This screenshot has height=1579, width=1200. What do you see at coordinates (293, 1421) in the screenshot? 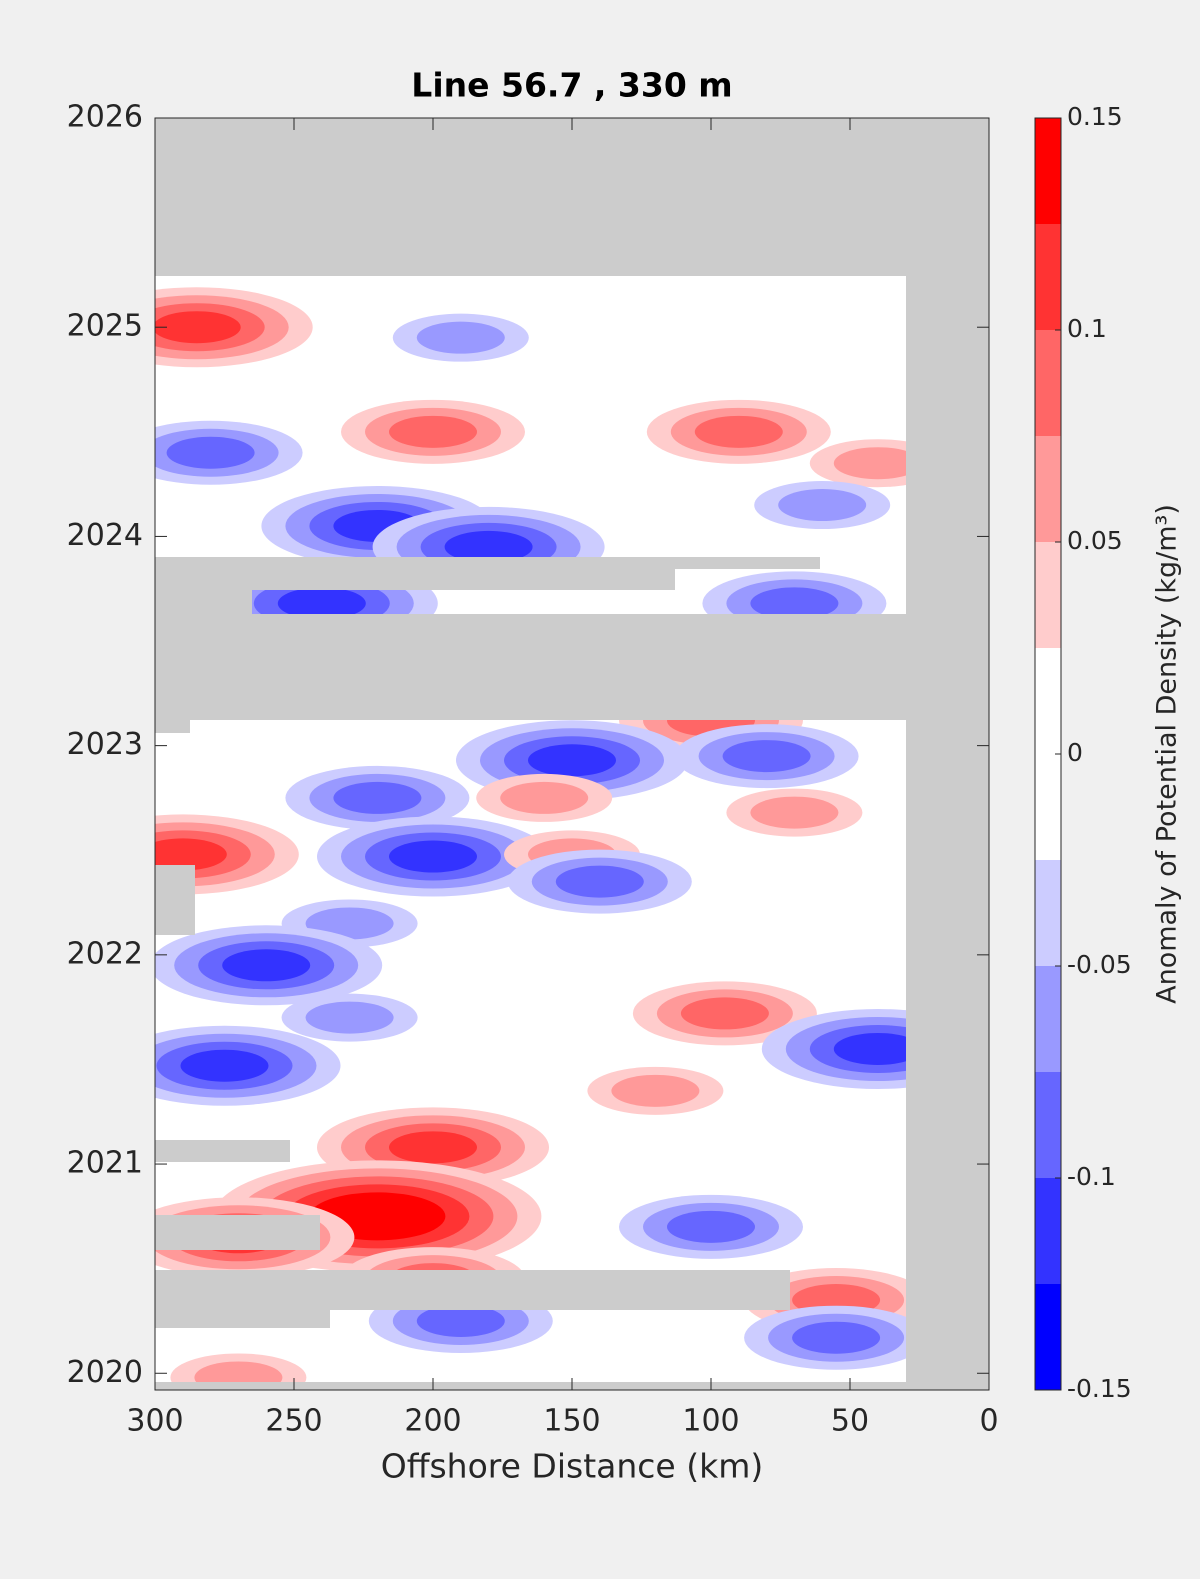
I see `x-tick-label: 250` at bounding box center [293, 1421].